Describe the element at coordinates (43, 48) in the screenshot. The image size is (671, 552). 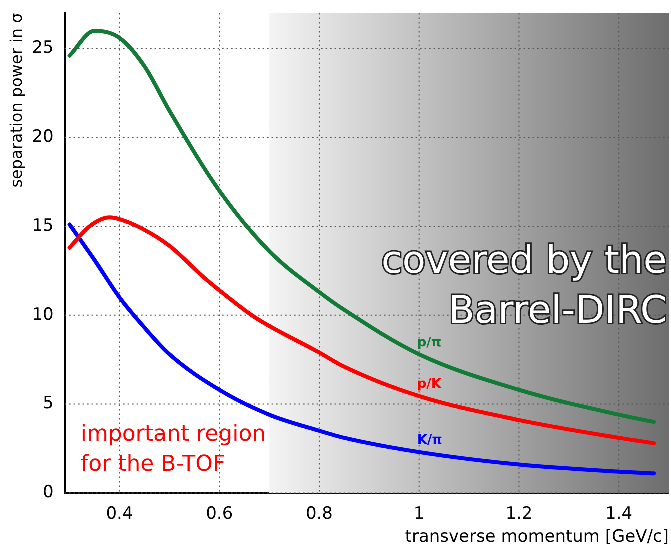
I see `y-tick-label: 25` at that location.